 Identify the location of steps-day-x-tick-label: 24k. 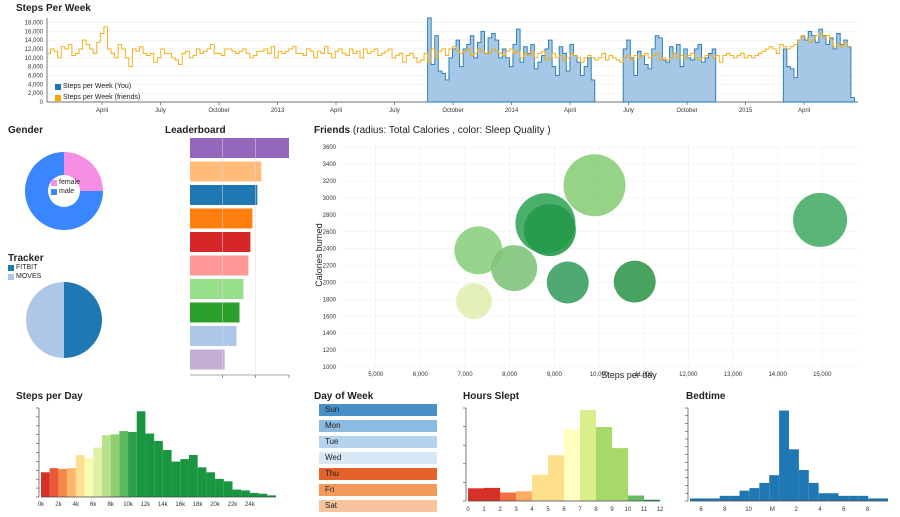
(250, 505).